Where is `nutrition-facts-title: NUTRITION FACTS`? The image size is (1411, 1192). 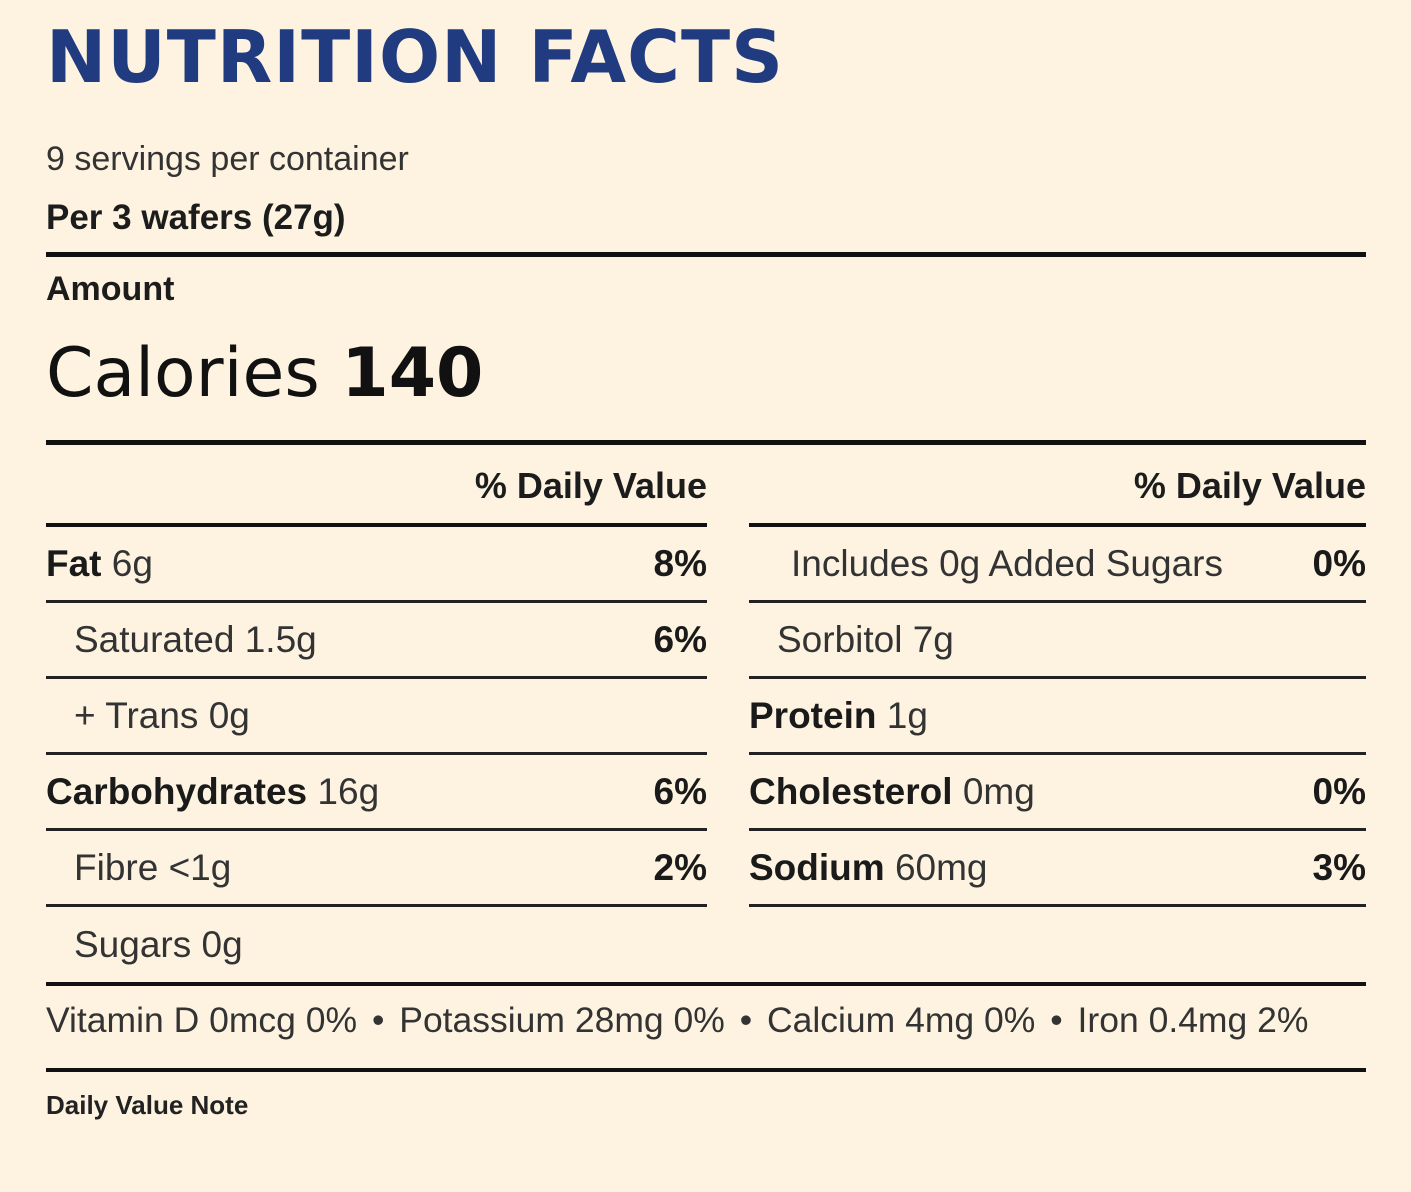
nutrition-facts-title: NUTRITION FACTS is located at coordinates (415, 57).